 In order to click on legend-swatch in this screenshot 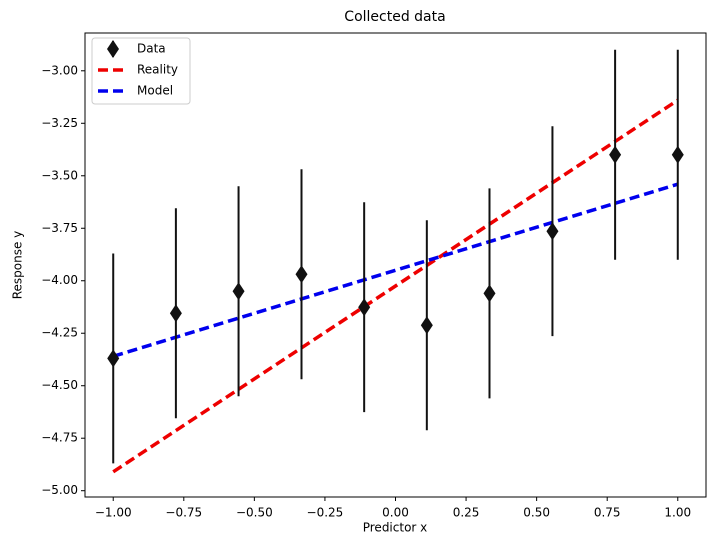, I will do `click(113, 49)`.